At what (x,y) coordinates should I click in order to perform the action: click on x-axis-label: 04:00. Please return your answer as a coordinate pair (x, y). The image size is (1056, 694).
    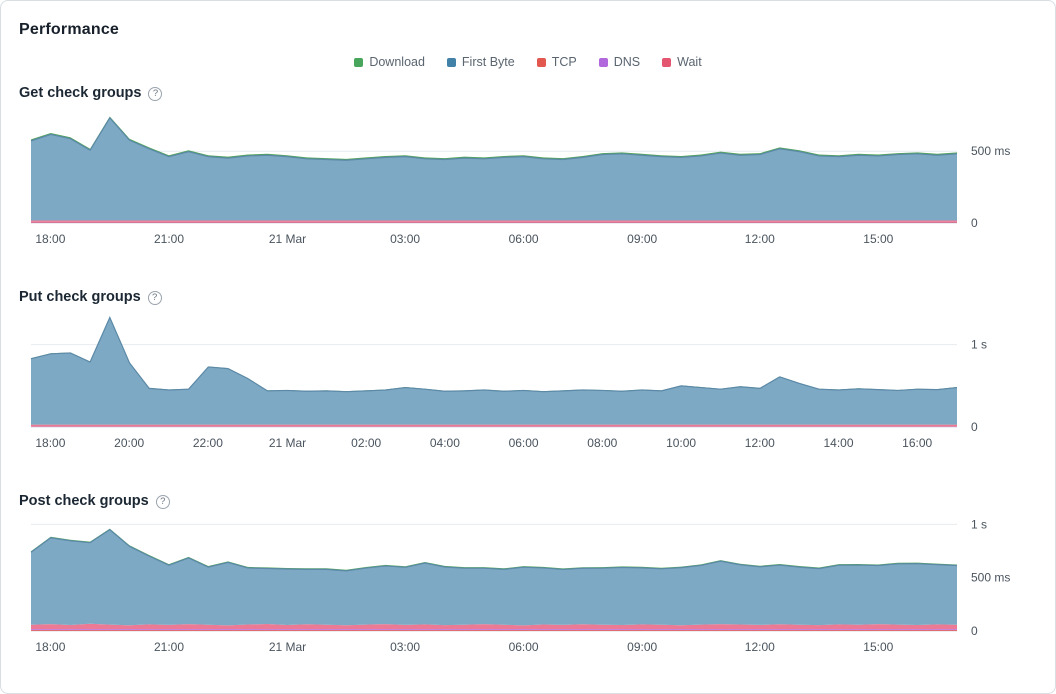
    Looking at the image, I should click on (445, 443).